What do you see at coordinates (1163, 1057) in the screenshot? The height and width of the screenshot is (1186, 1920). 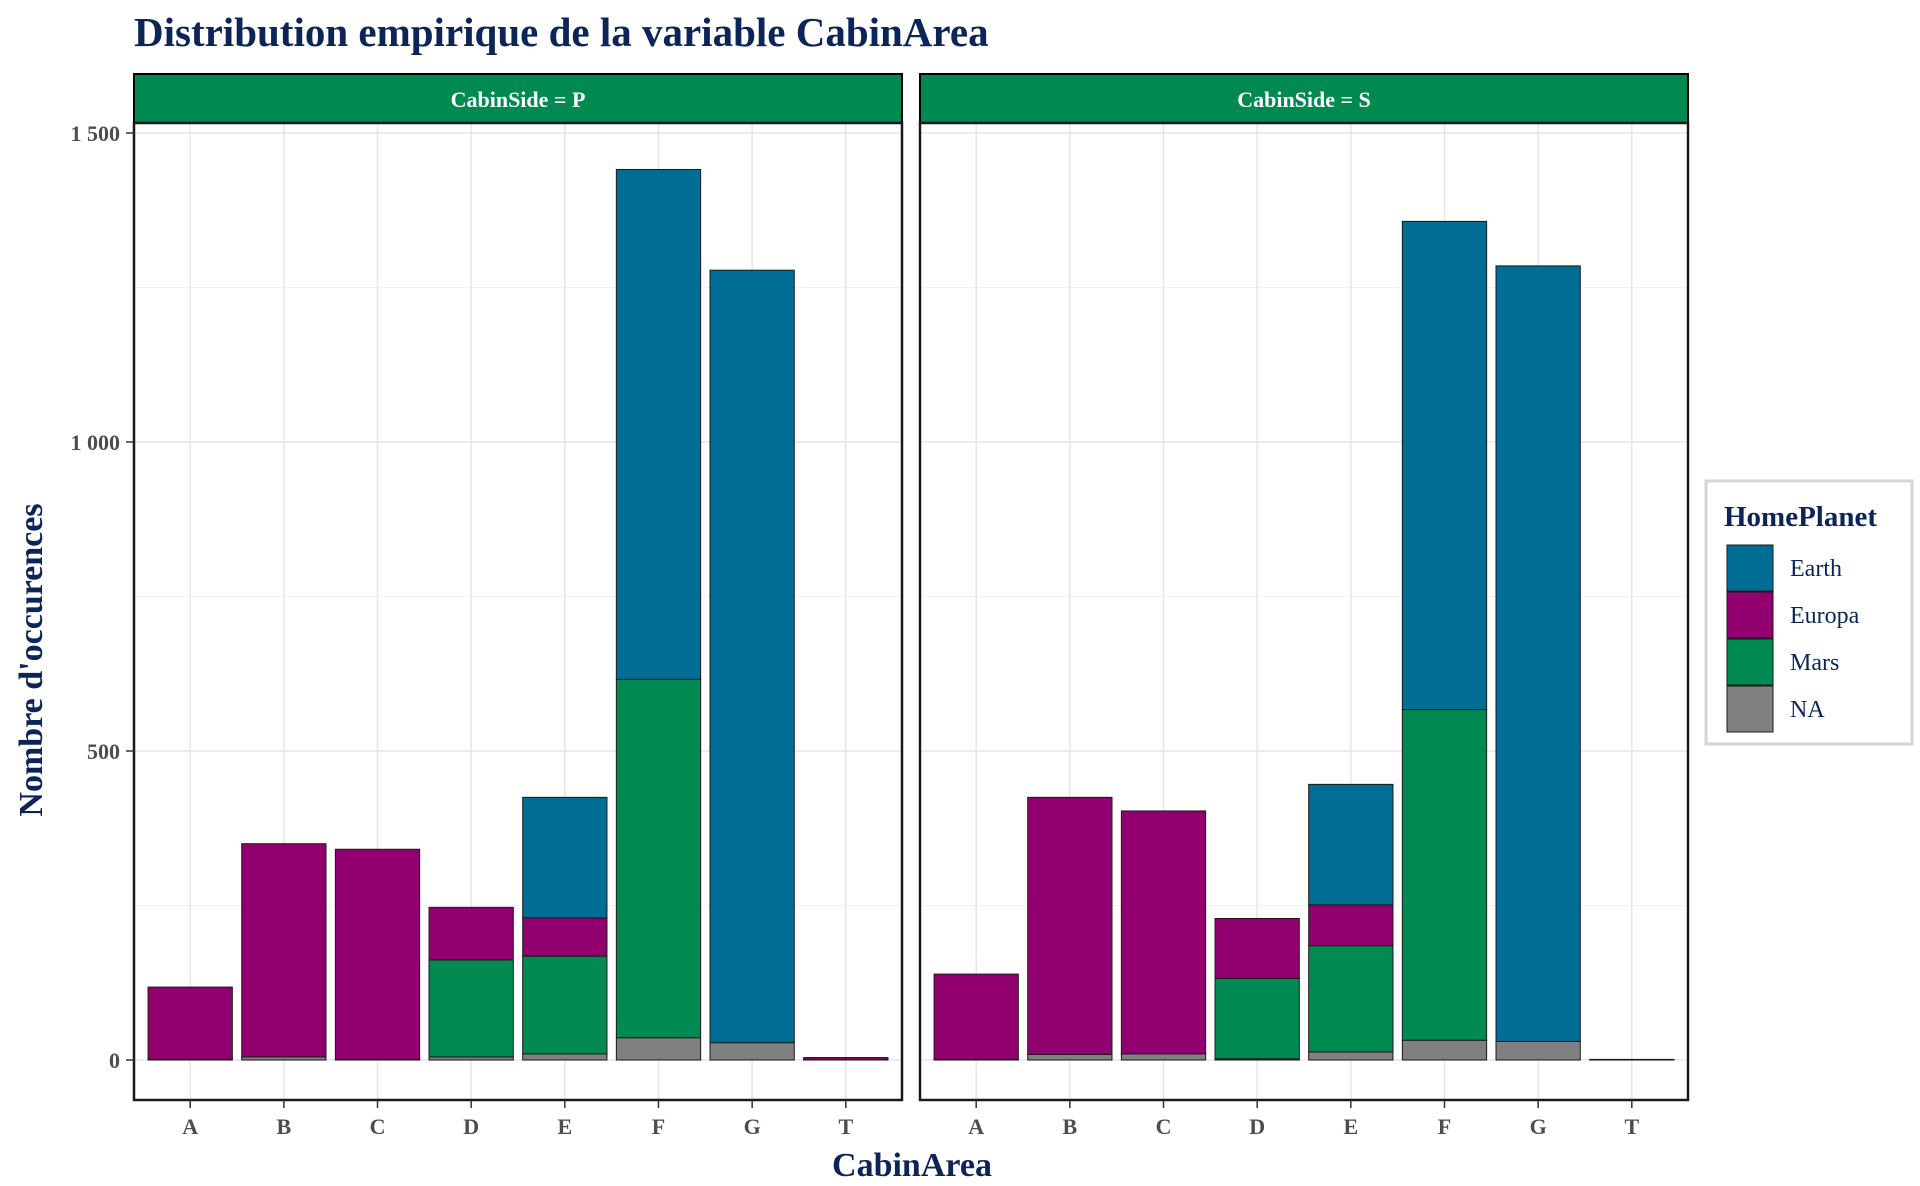 I see `bar-s-c-na` at bounding box center [1163, 1057].